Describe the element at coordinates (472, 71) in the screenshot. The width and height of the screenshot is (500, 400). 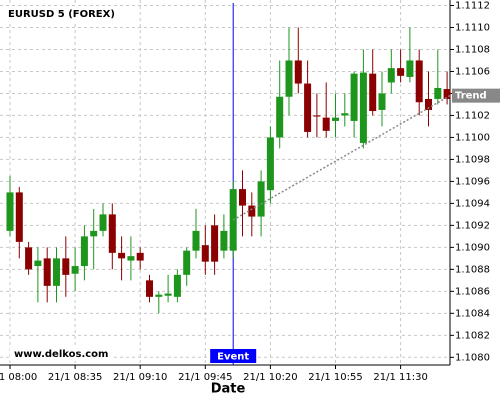
I see `y-tick-label: 1.1106` at that location.